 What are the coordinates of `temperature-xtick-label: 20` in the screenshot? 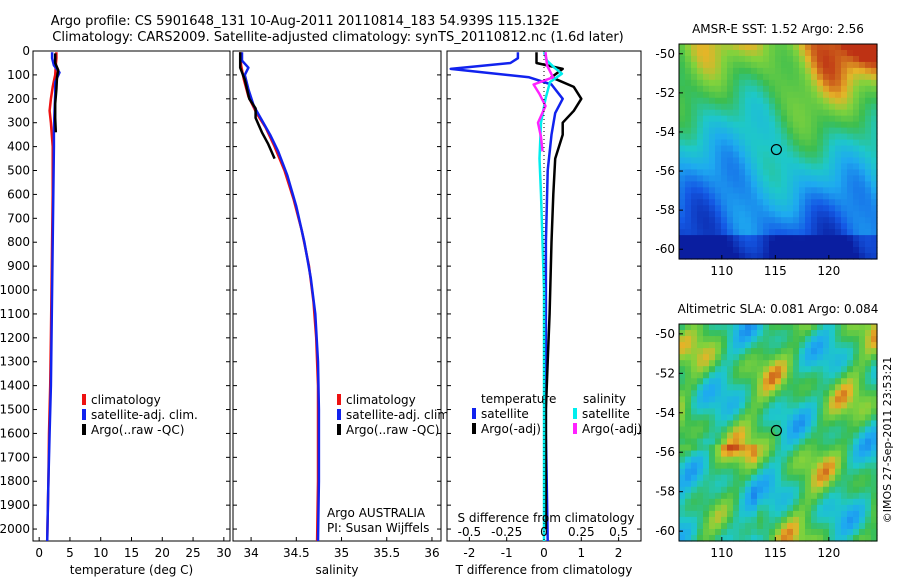 It's located at (162, 553).